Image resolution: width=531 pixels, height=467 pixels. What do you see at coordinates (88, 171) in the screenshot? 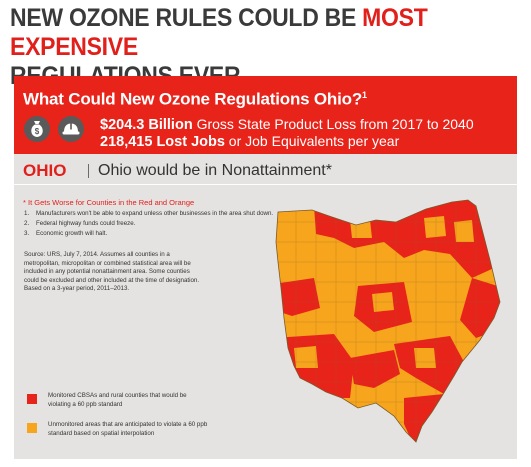
I see `state-divider` at bounding box center [88, 171].